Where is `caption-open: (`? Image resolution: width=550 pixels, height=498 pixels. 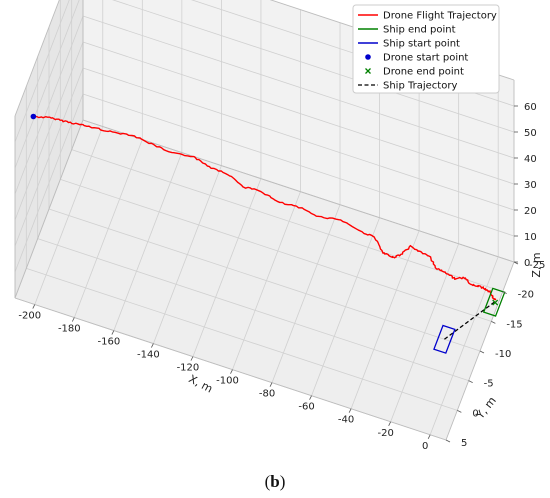
caption-open: ( is located at coordinates (267, 481).